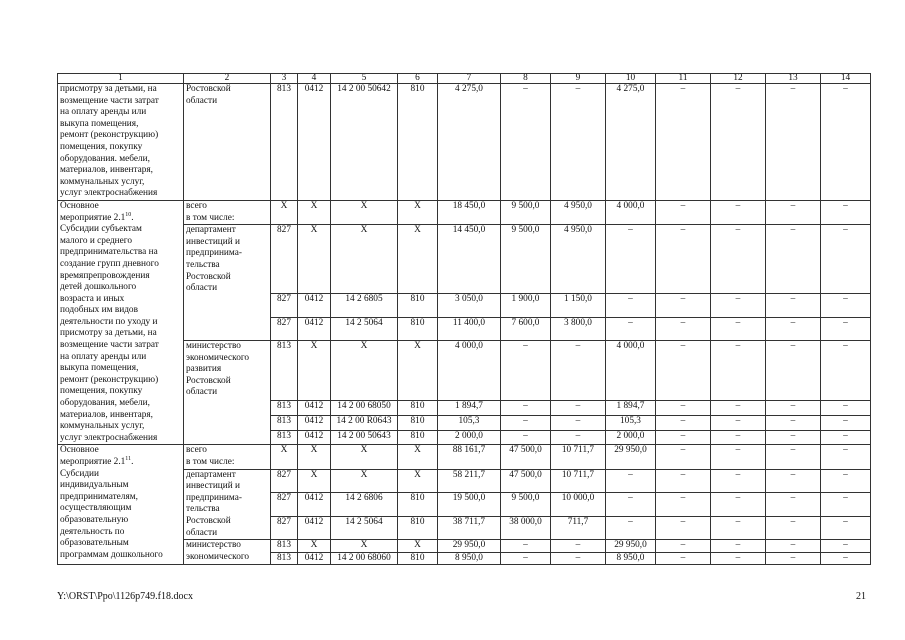 Image resolution: width=905 pixels, height=640 pixels. What do you see at coordinates (284, 371) in the screenshot?
I see `value-cell: 813` at bounding box center [284, 371].